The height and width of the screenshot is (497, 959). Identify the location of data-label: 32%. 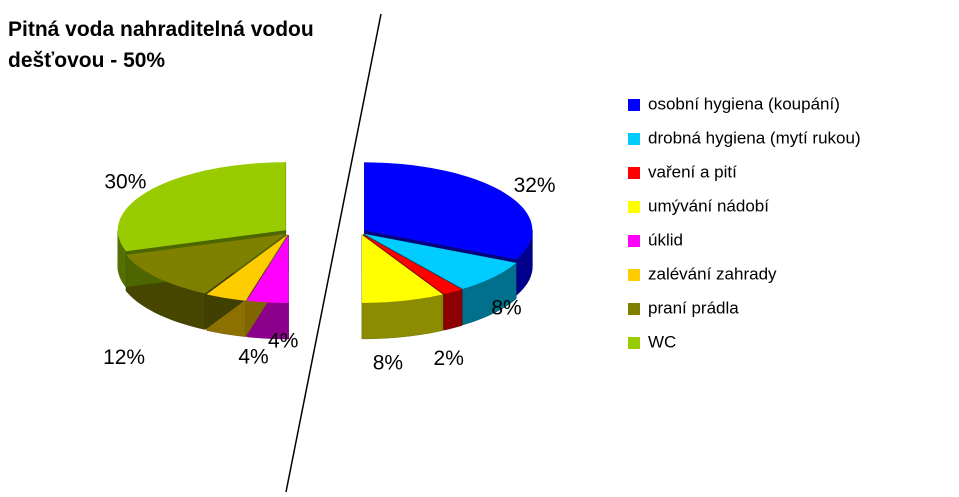
(535, 185).